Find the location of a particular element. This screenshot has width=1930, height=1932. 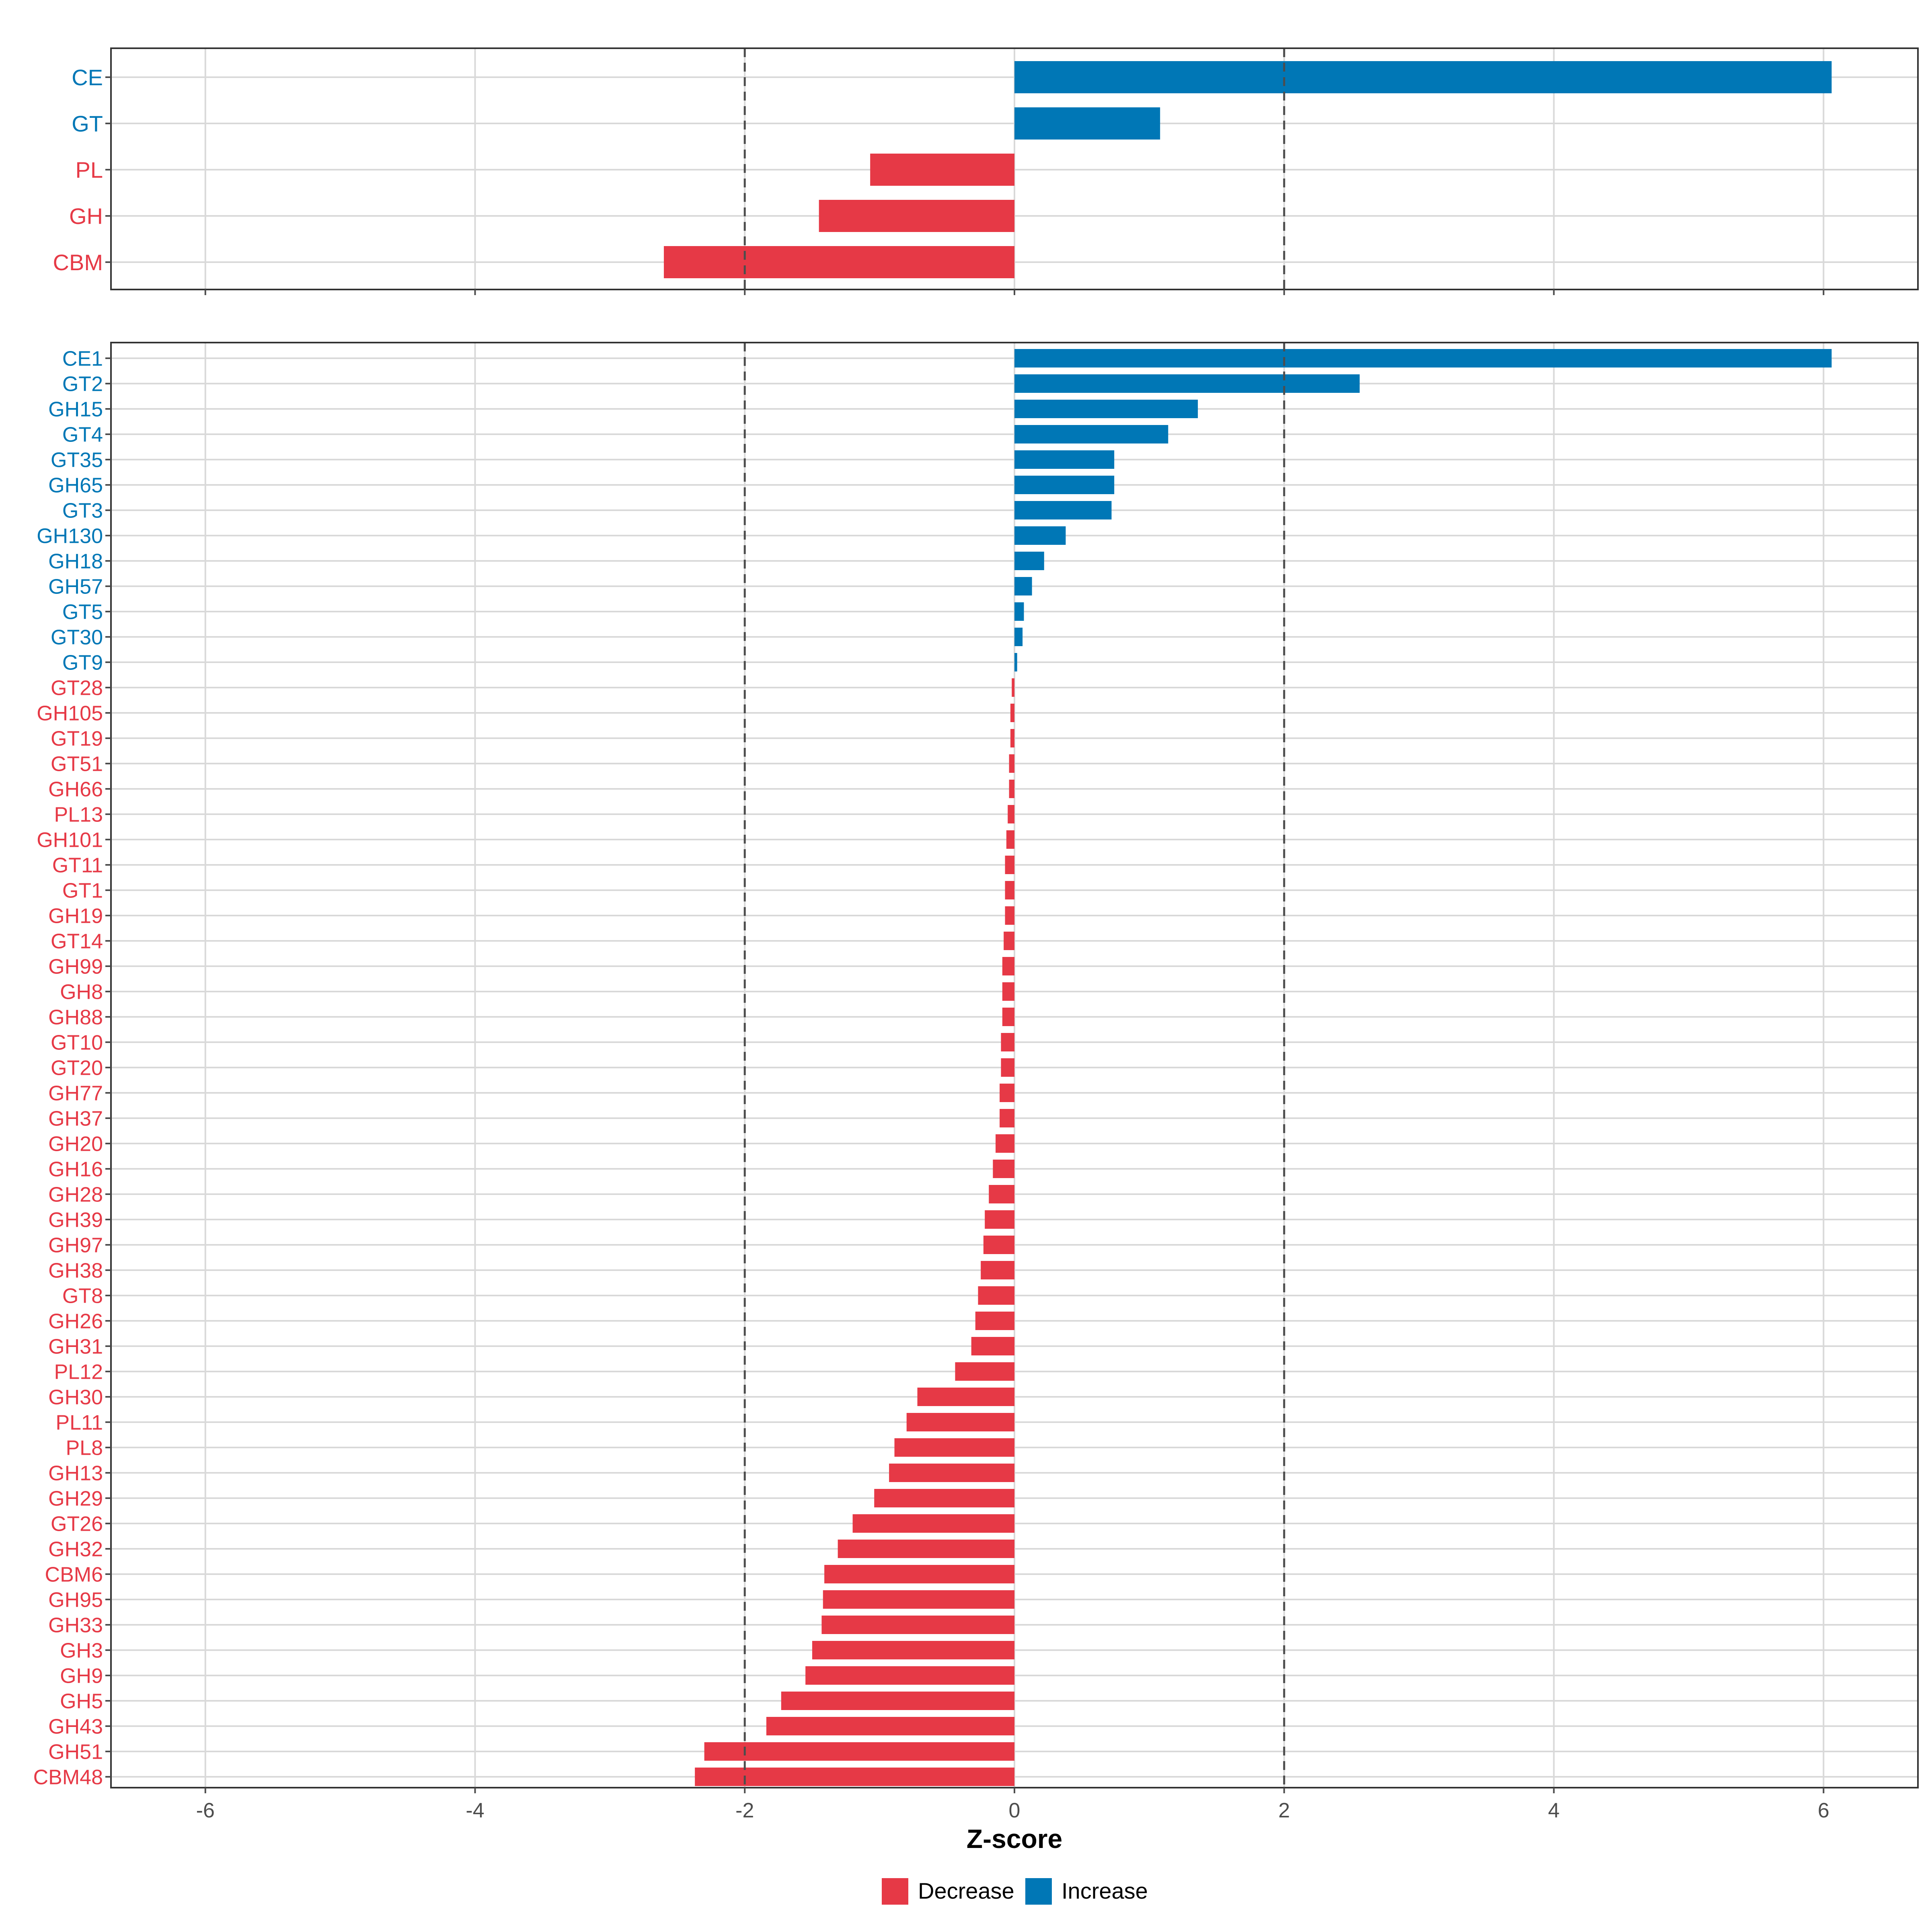

sub-xtick-label: -4 is located at coordinates (475, 1810).